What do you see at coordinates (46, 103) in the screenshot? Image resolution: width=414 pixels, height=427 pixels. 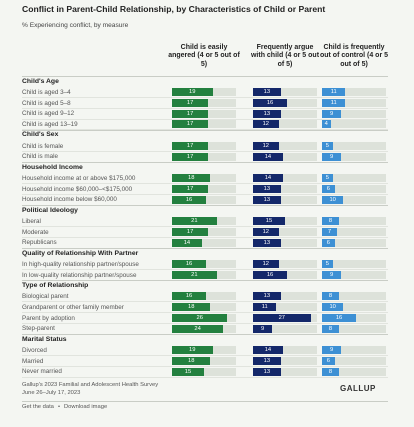 I see `row-label: Child is aged 5–8` at bounding box center [46, 103].